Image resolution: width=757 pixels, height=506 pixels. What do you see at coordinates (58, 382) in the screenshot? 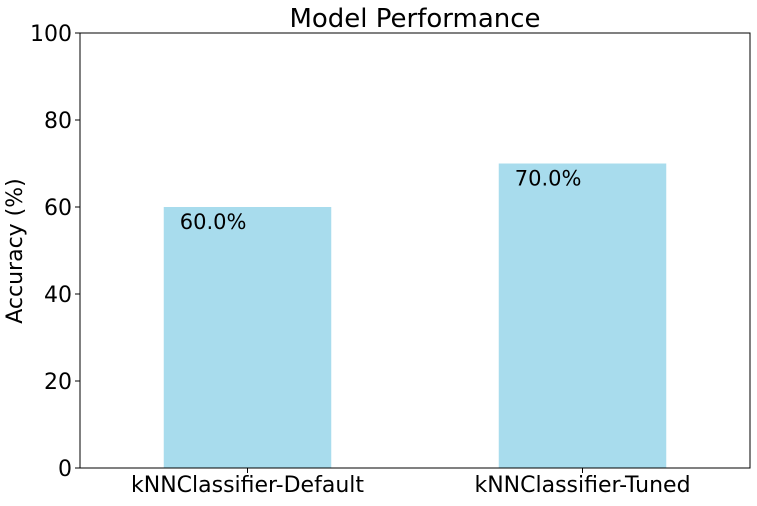
I see `y-tick-label-1: 20` at bounding box center [58, 382].